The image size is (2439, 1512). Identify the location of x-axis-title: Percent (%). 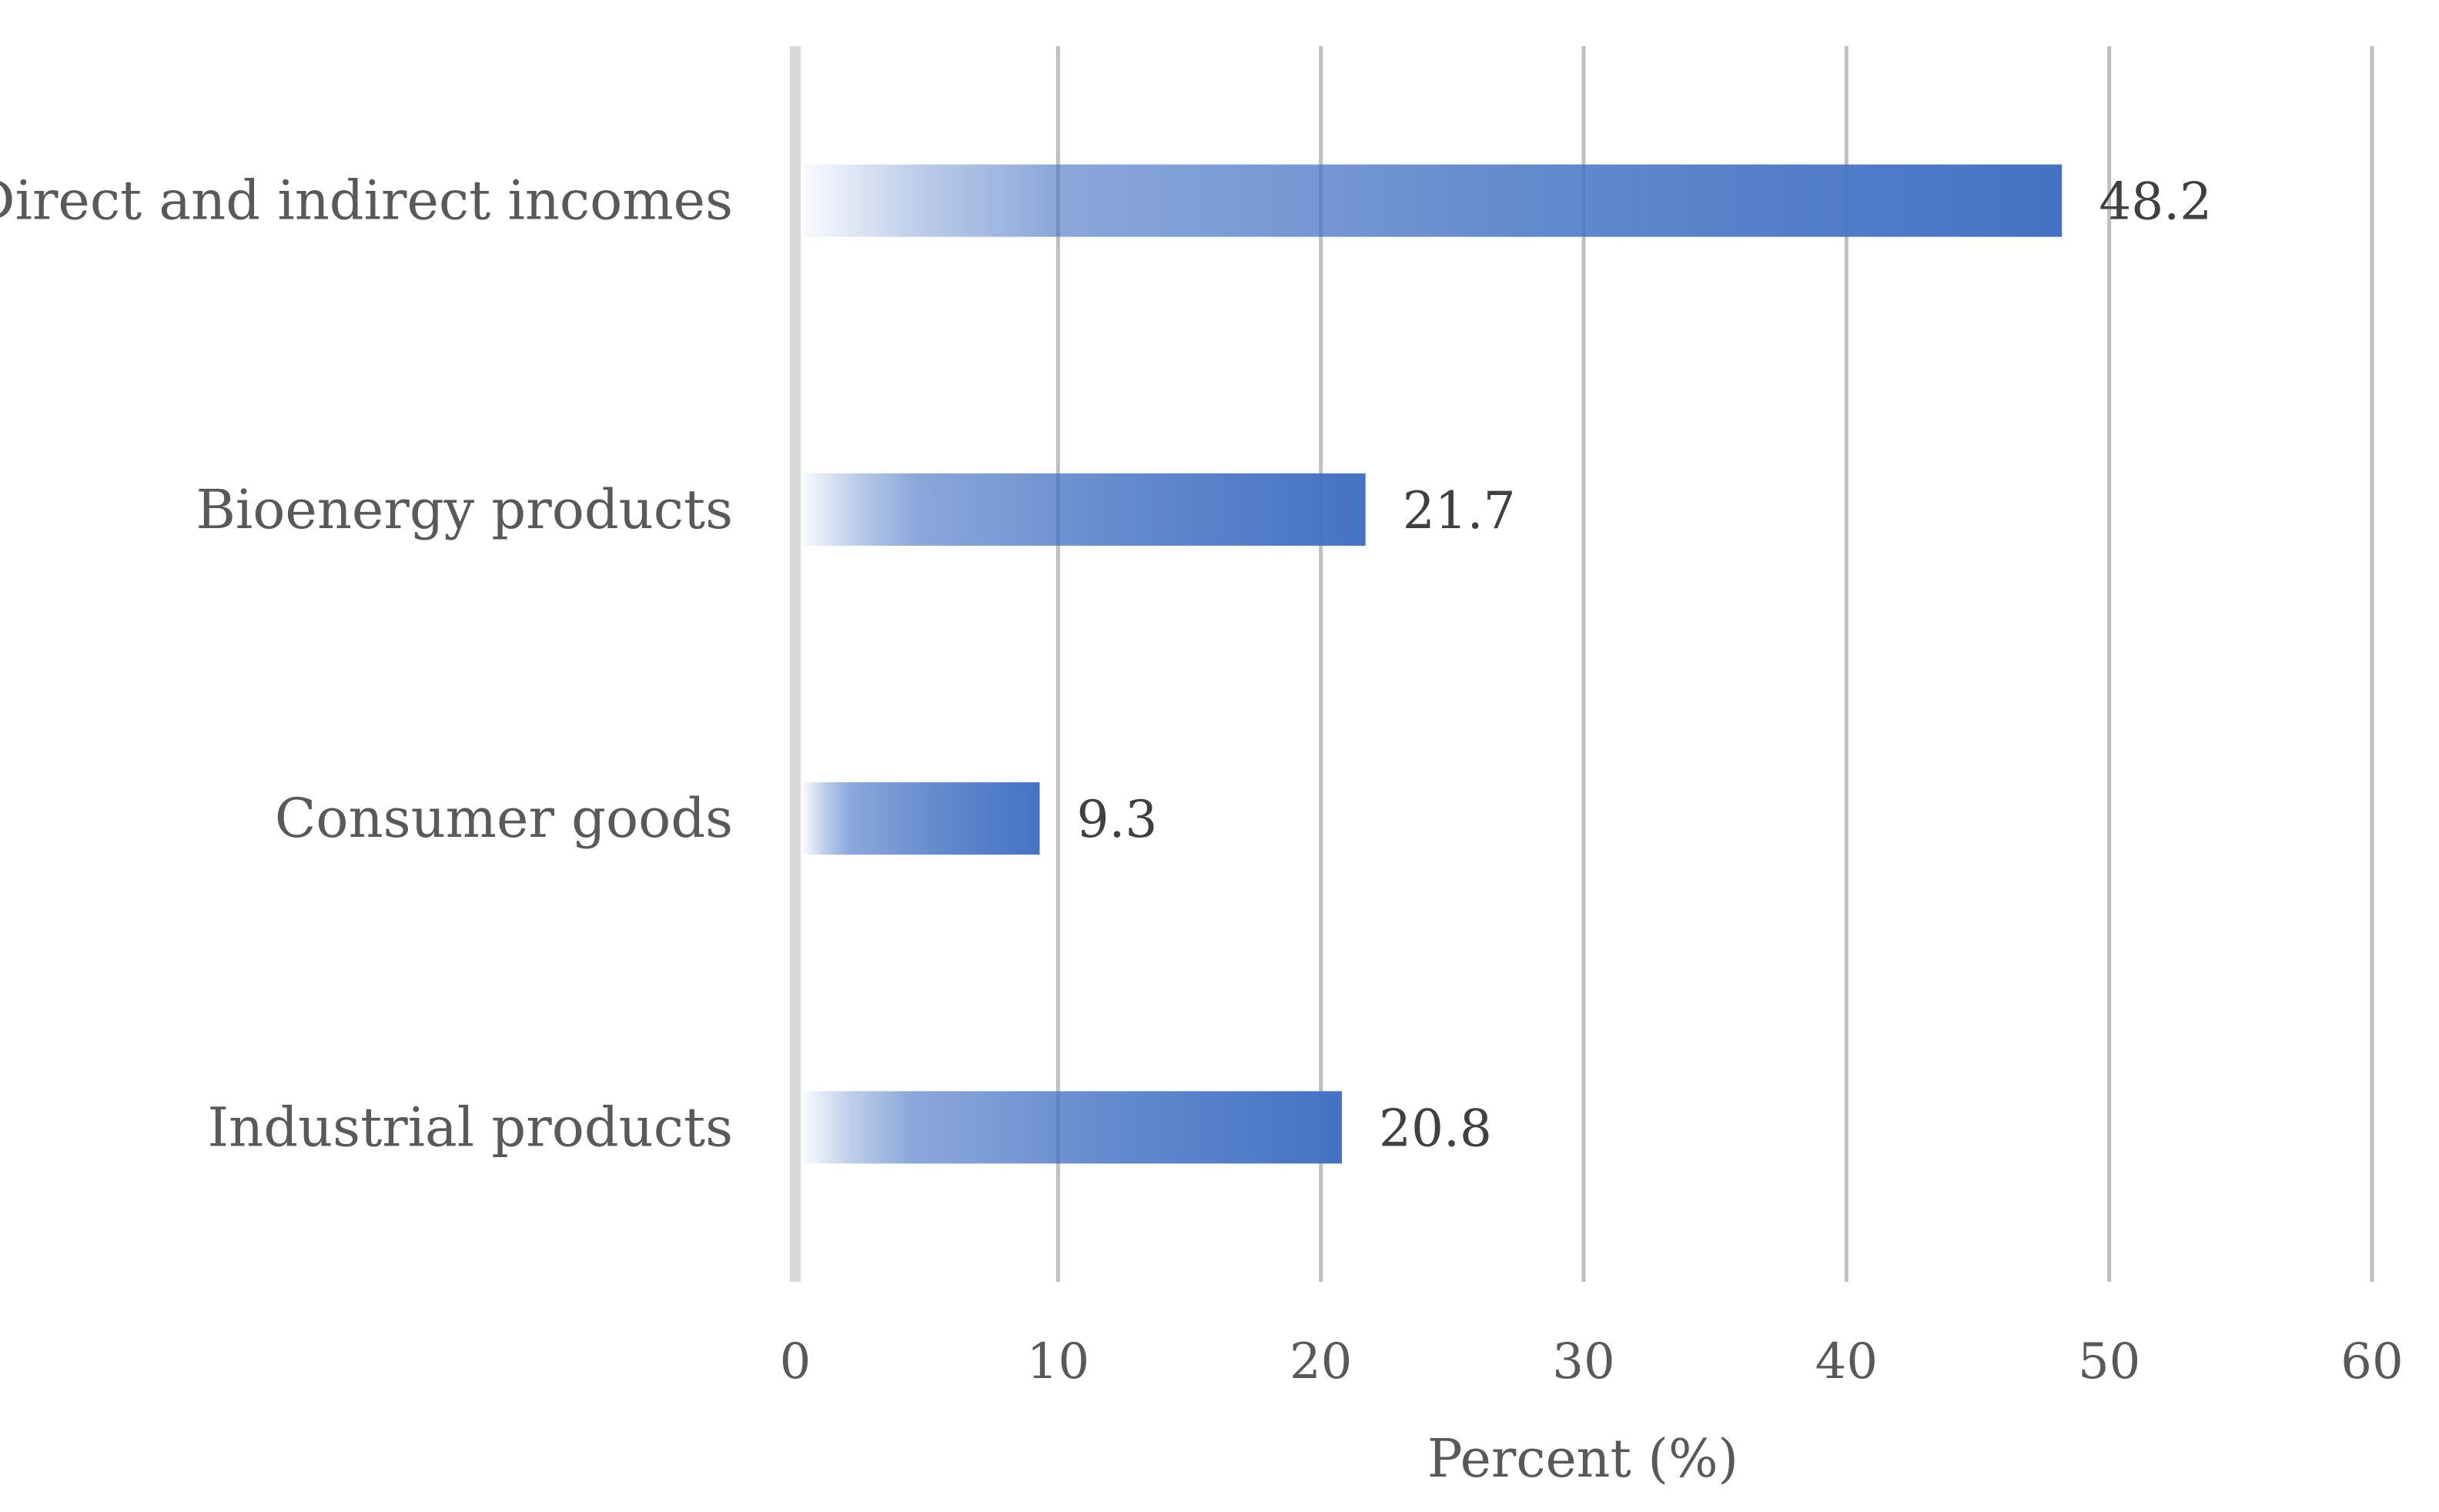
(1582, 1459).